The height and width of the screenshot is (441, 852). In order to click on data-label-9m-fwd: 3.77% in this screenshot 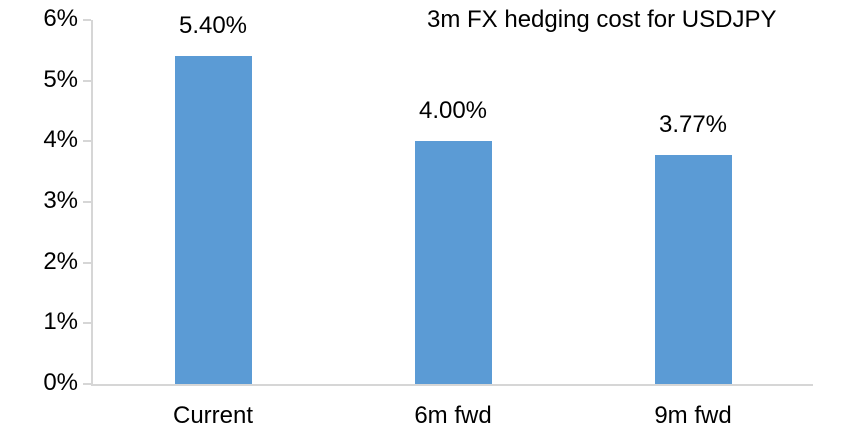, I will do `click(693, 125)`.